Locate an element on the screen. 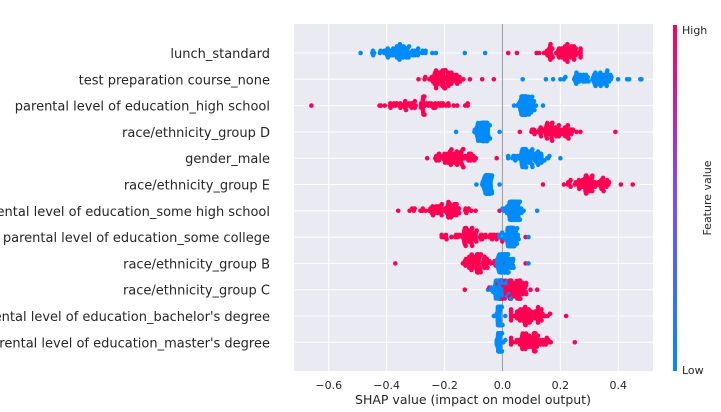  feature-label: gender_male is located at coordinates (227, 159).